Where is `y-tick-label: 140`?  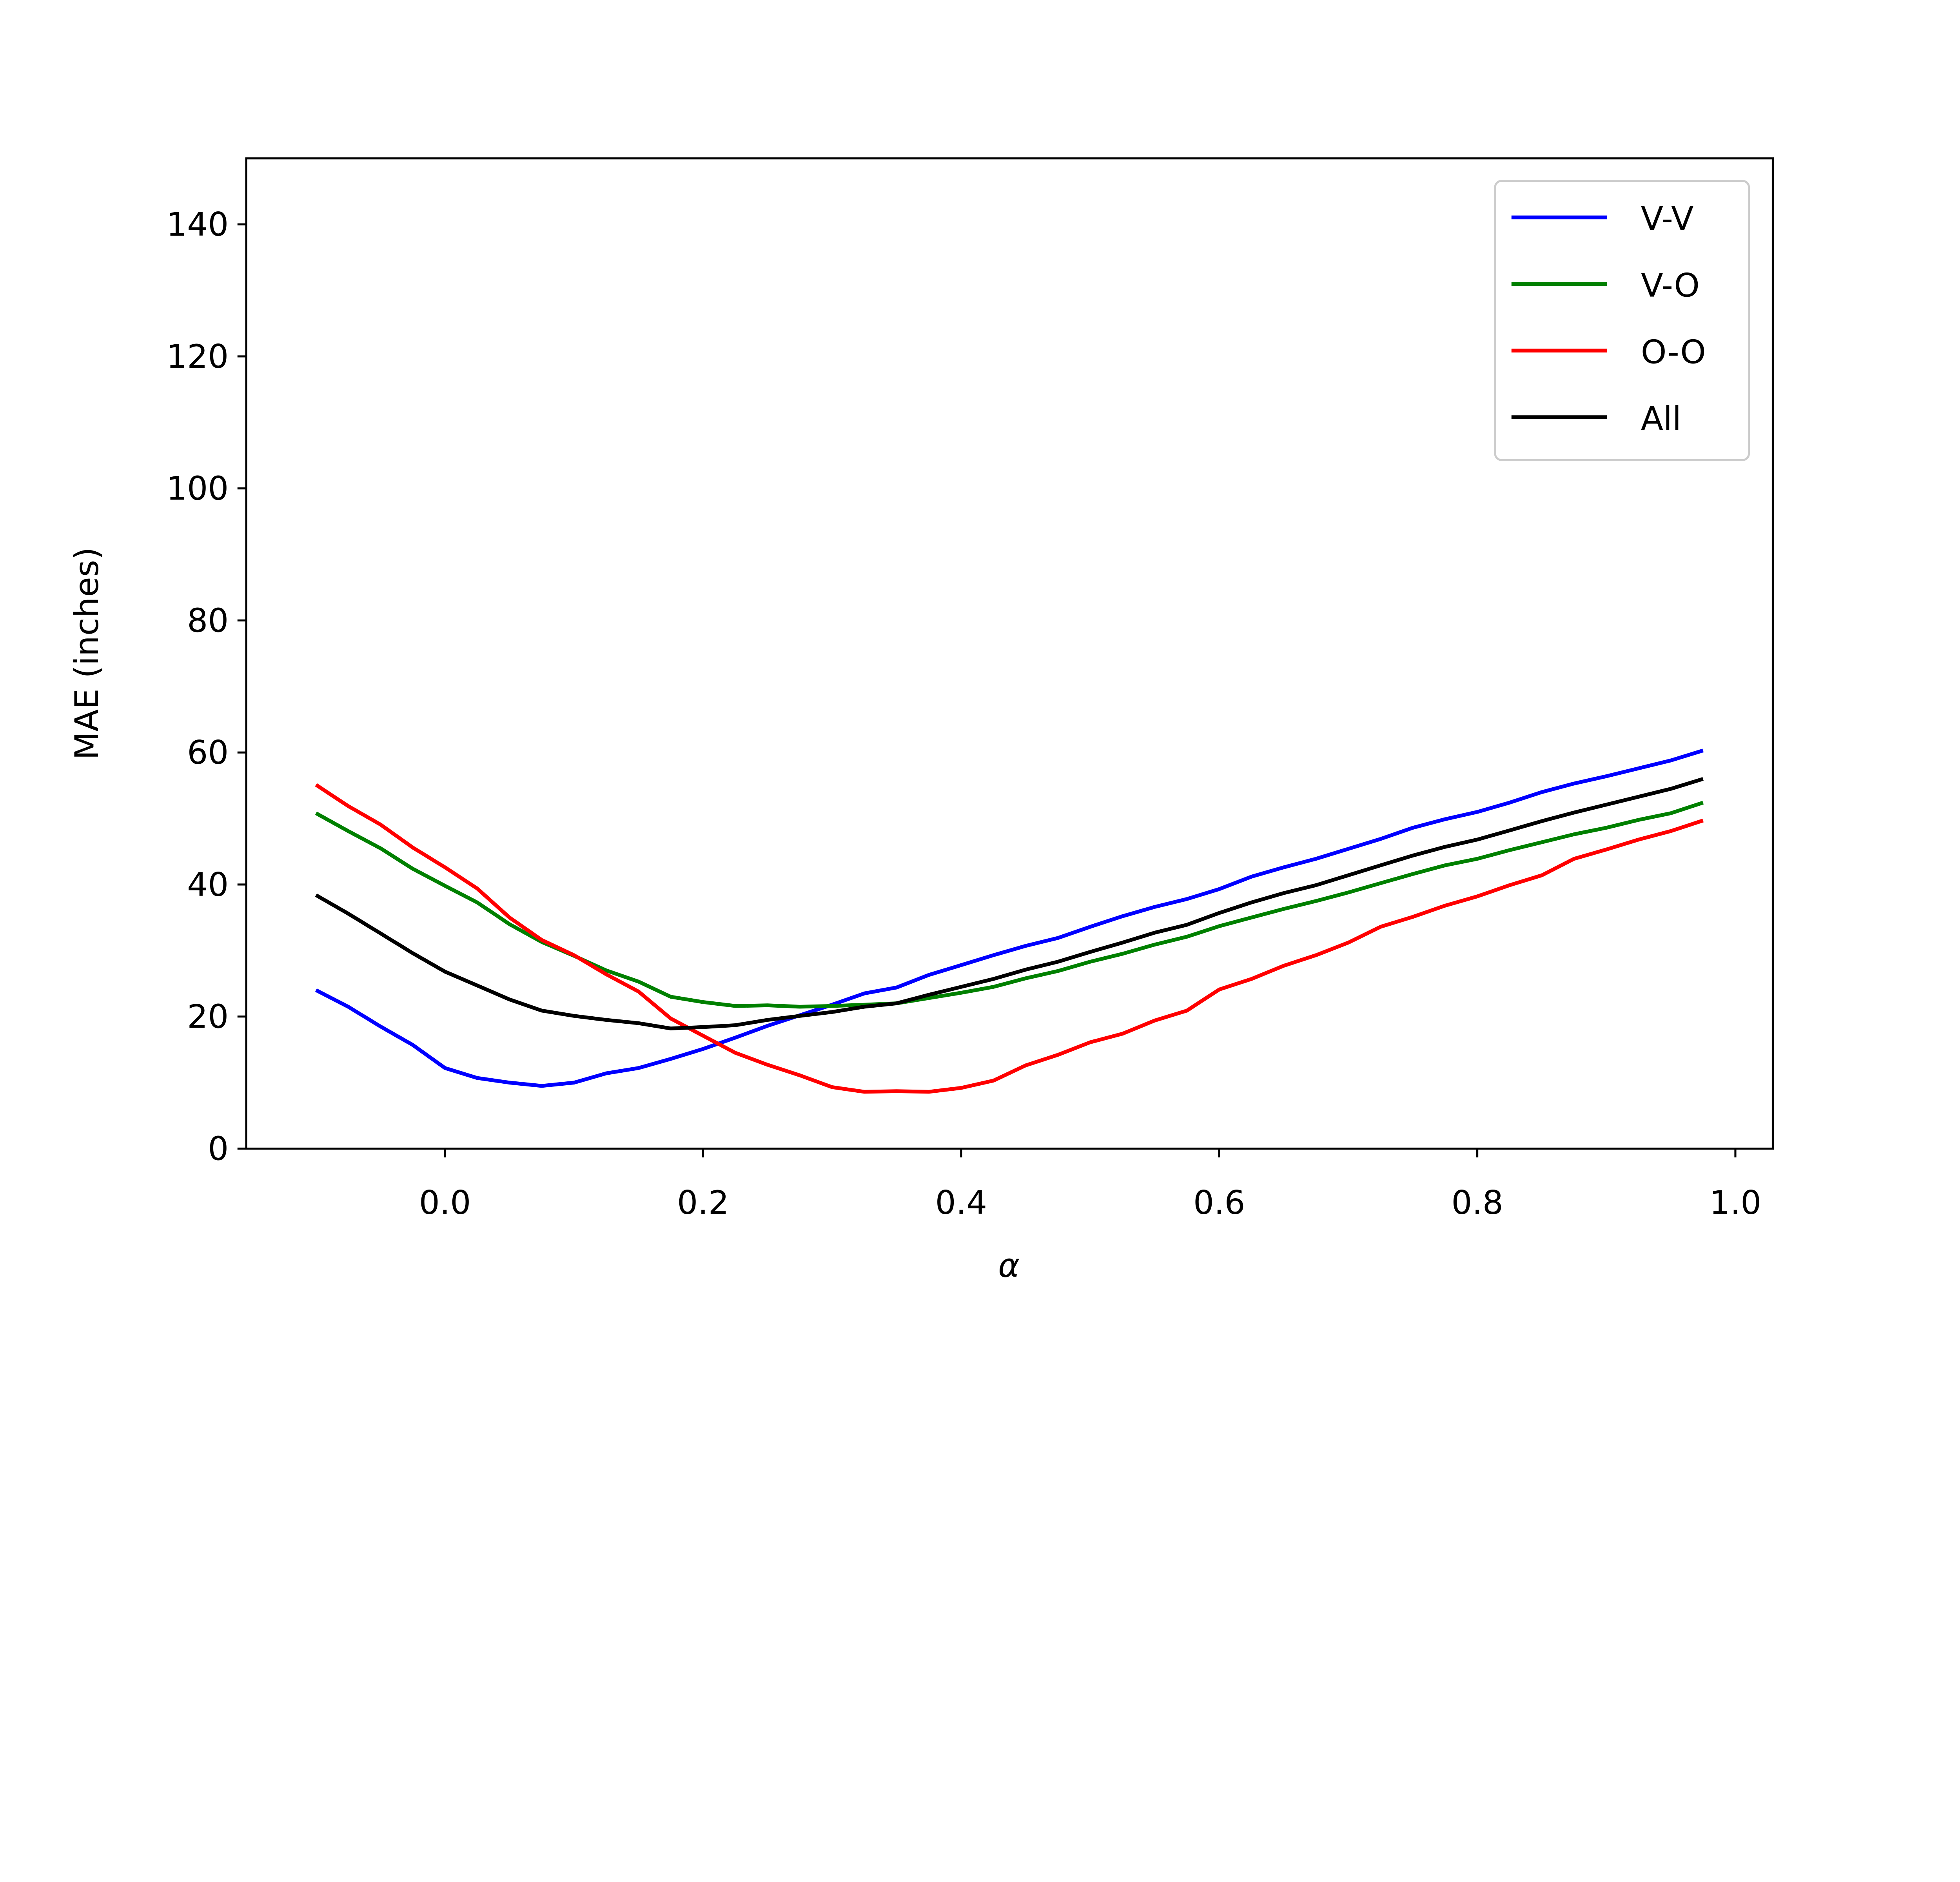
y-tick-label: 140 is located at coordinates (197, 224).